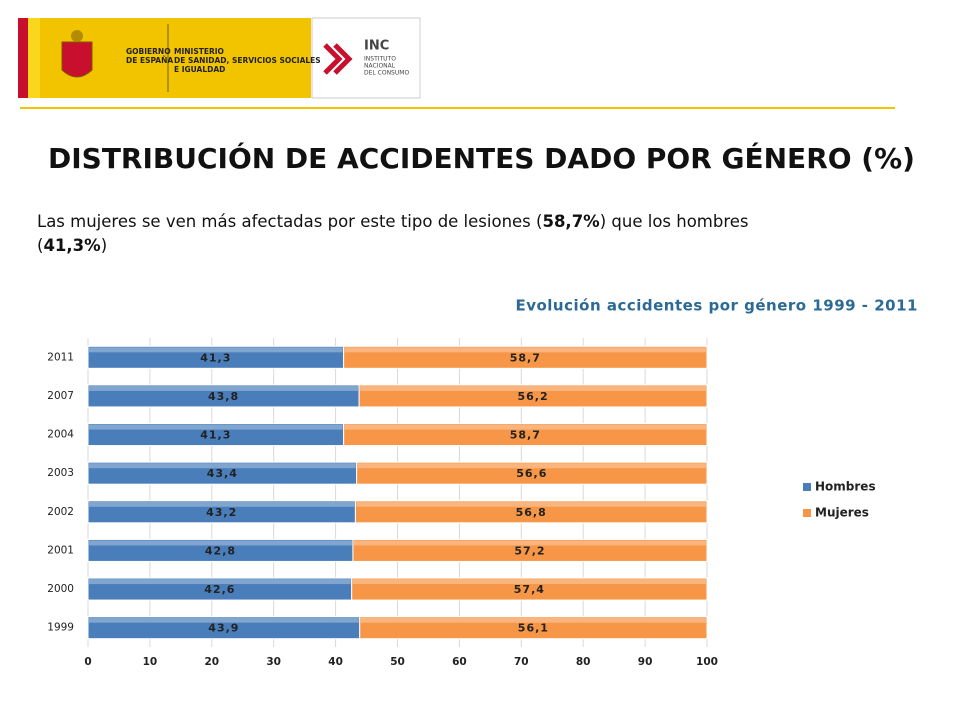 The width and height of the screenshot is (960, 720). Describe the element at coordinates (77, 36) in the screenshot. I see `crown` at that location.